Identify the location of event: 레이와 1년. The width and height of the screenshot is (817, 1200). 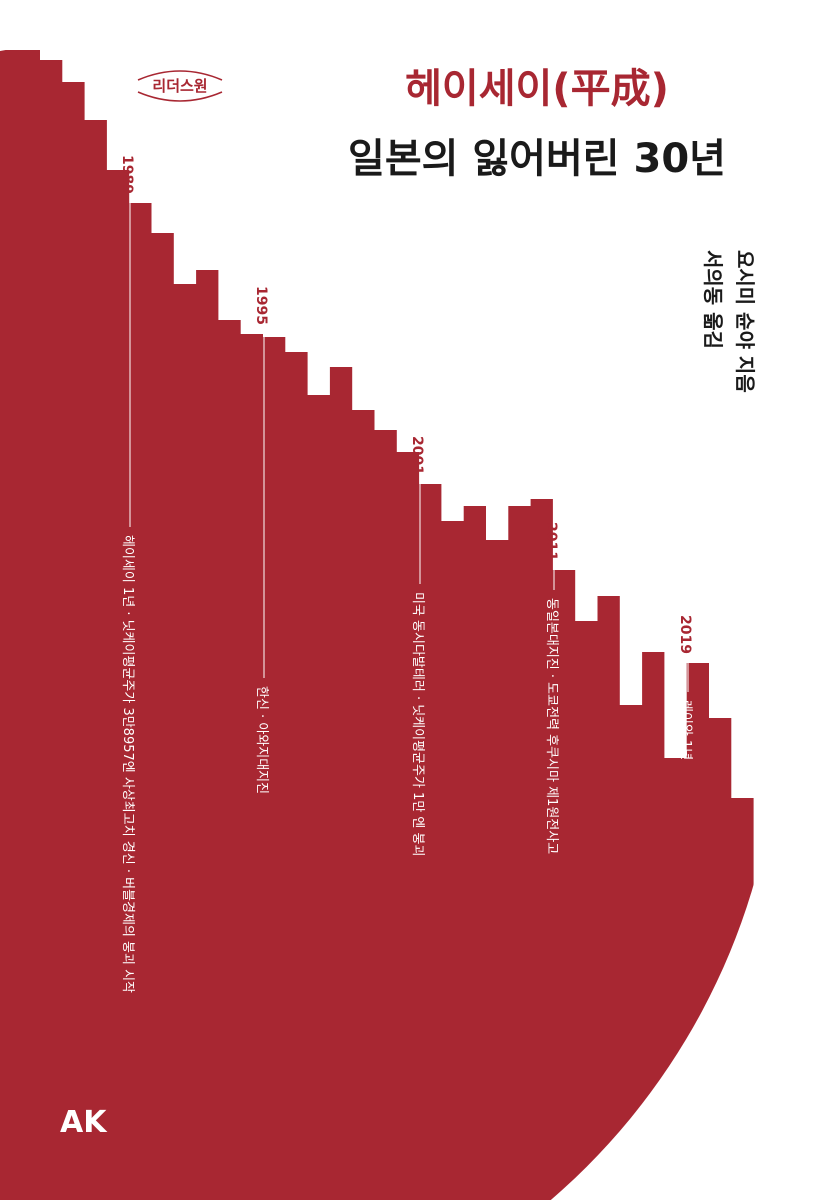
(685, 730).